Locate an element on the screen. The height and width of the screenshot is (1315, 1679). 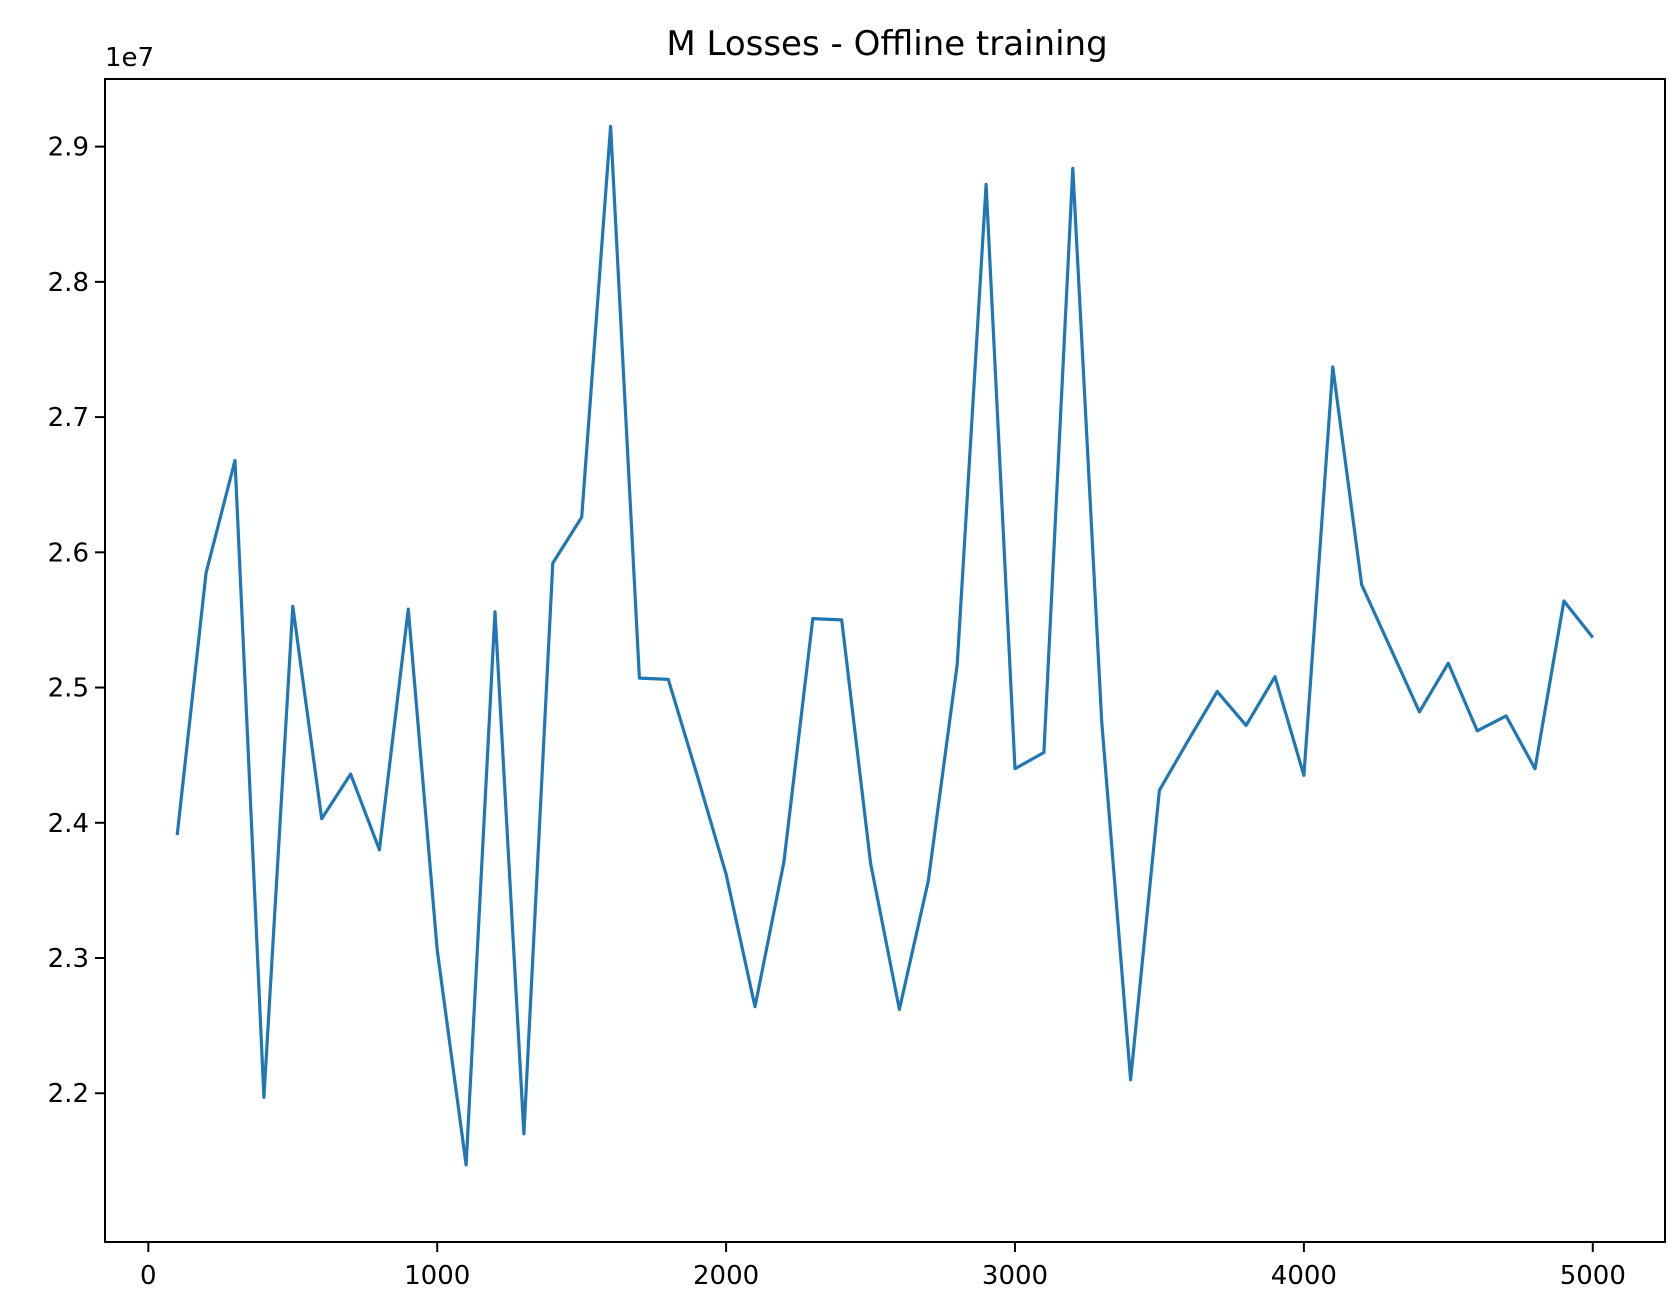
y-tick-label: 2.4 is located at coordinates (68, 824).